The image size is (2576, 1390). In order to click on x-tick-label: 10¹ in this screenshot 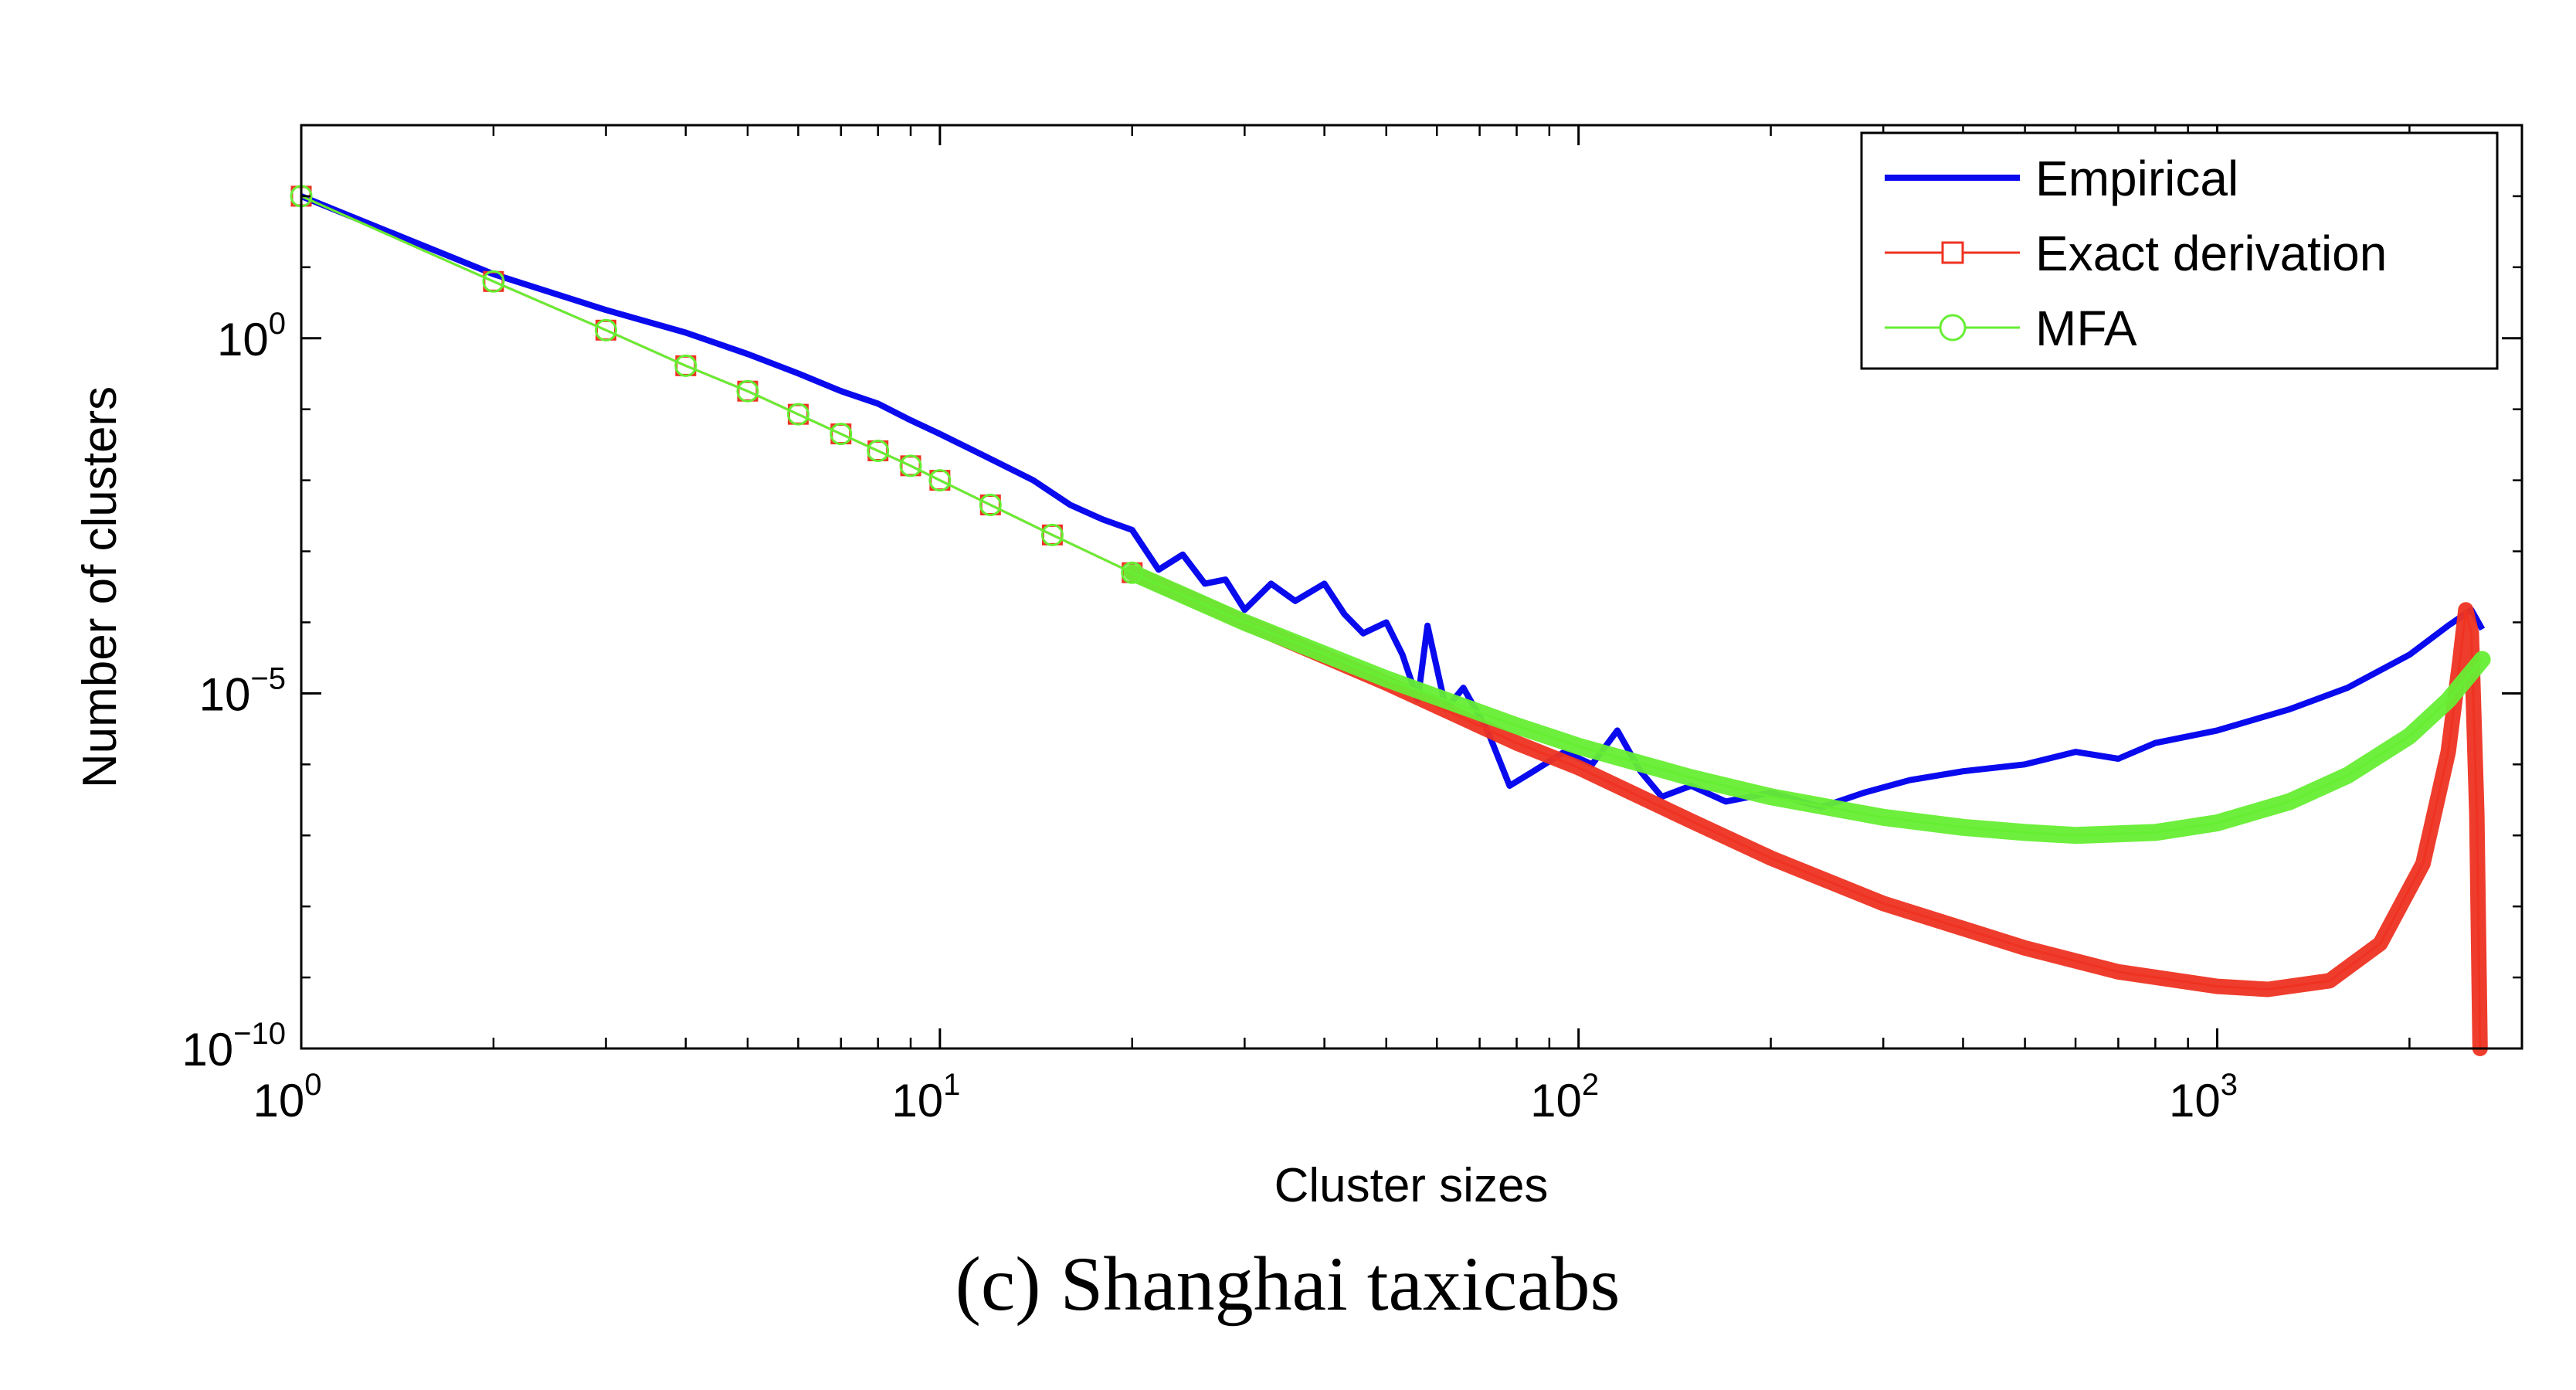, I will do `click(926, 1097)`.